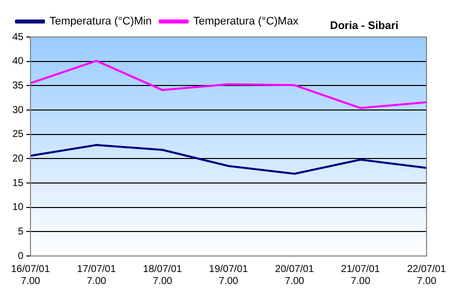 The height and width of the screenshot is (298, 457). I want to click on x-tick-label: 17/07/01 7.00, so click(96, 275).